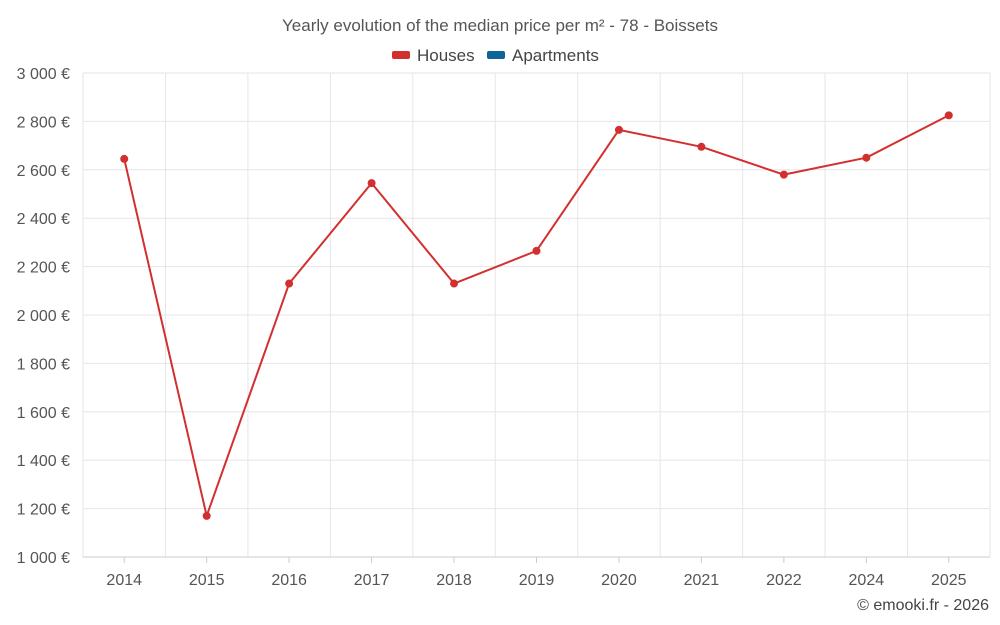 The height and width of the screenshot is (625, 1000). What do you see at coordinates (43, 219) in the screenshot?
I see `y-tick-label: 2 400 €` at bounding box center [43, 219].